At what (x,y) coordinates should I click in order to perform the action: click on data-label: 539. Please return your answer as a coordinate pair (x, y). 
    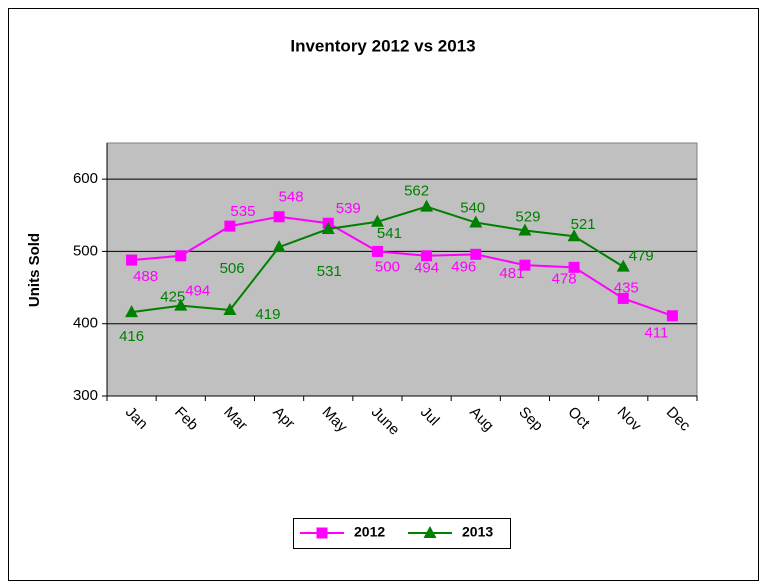
    Looking at the image, I should click on (348, 208).